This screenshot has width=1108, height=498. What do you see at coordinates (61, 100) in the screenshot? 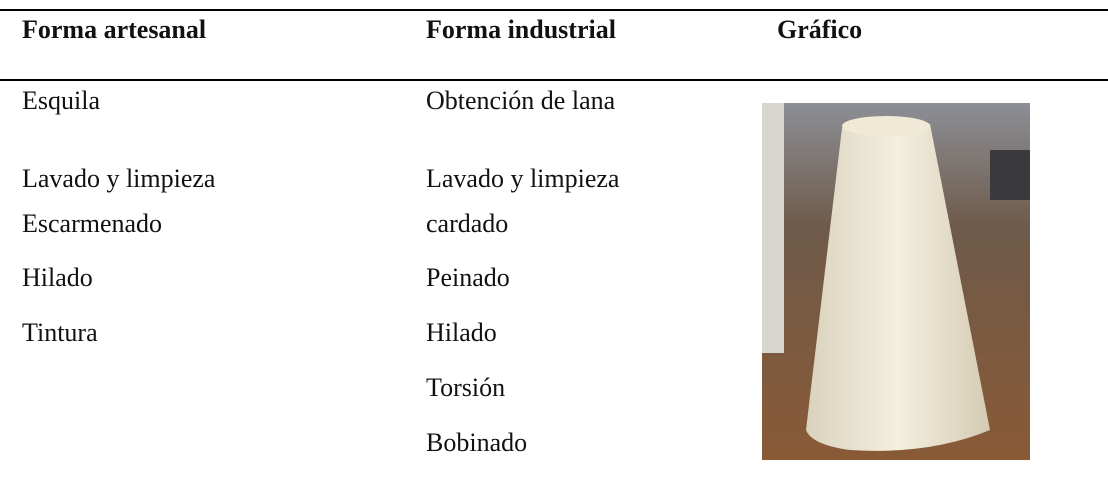
I see `cell: Esquila` at bounding box center [61, 100].